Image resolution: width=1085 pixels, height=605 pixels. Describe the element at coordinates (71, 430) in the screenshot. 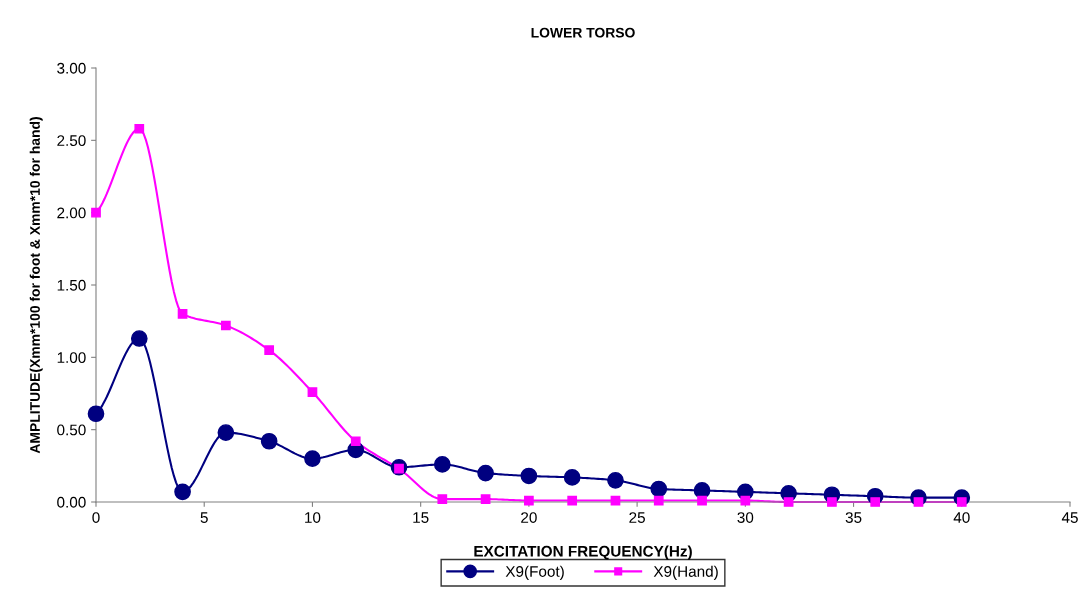

I see `y-tick-label: 0.50` at that location.